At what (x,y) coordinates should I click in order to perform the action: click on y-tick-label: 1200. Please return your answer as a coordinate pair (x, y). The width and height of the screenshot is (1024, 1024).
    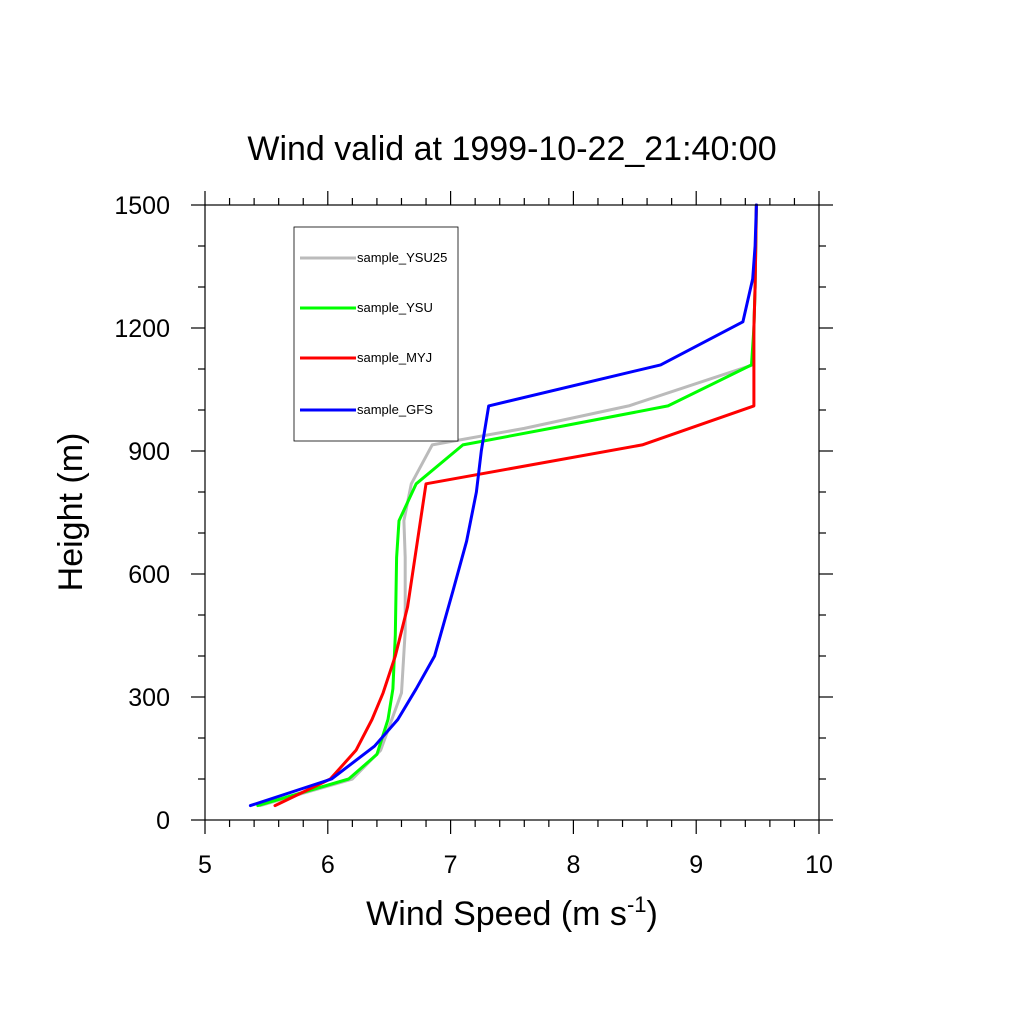
    Looking at the image, I should click on (142, 329).